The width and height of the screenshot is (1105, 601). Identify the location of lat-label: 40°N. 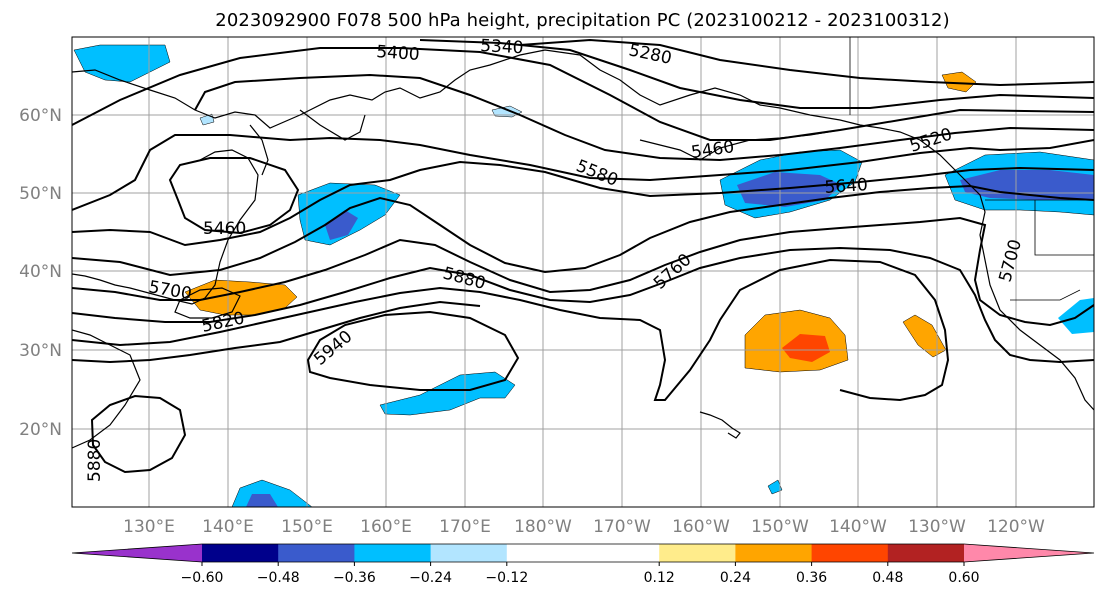
(40, 272).